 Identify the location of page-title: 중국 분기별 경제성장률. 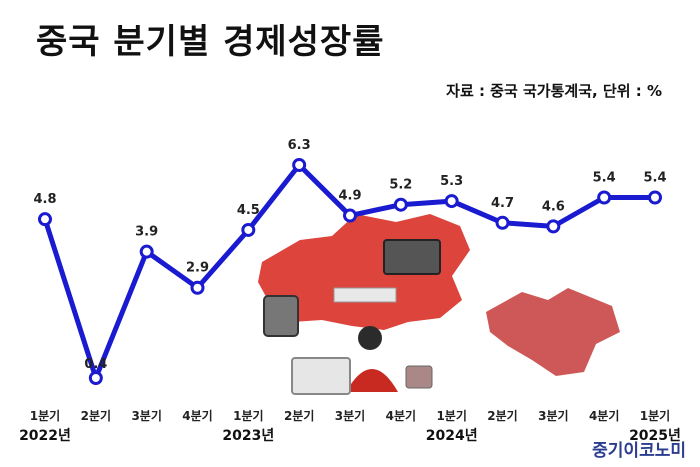
(210, 42).